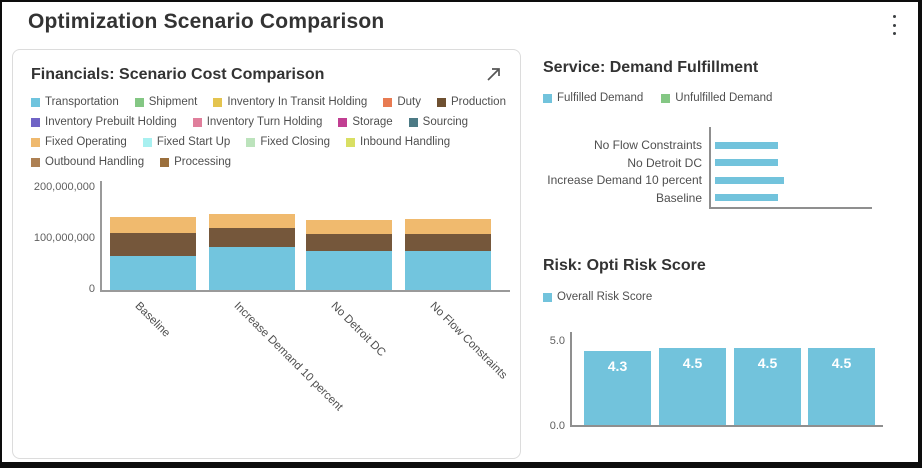  I want to click on bar-value-label: 4.3, so click(617, 366).